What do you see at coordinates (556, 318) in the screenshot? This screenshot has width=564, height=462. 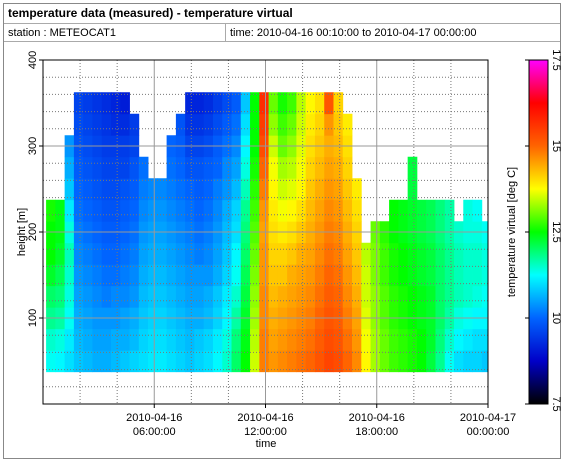 I see `colorbar-tick-label: 10` at bounding box center [556, 318].